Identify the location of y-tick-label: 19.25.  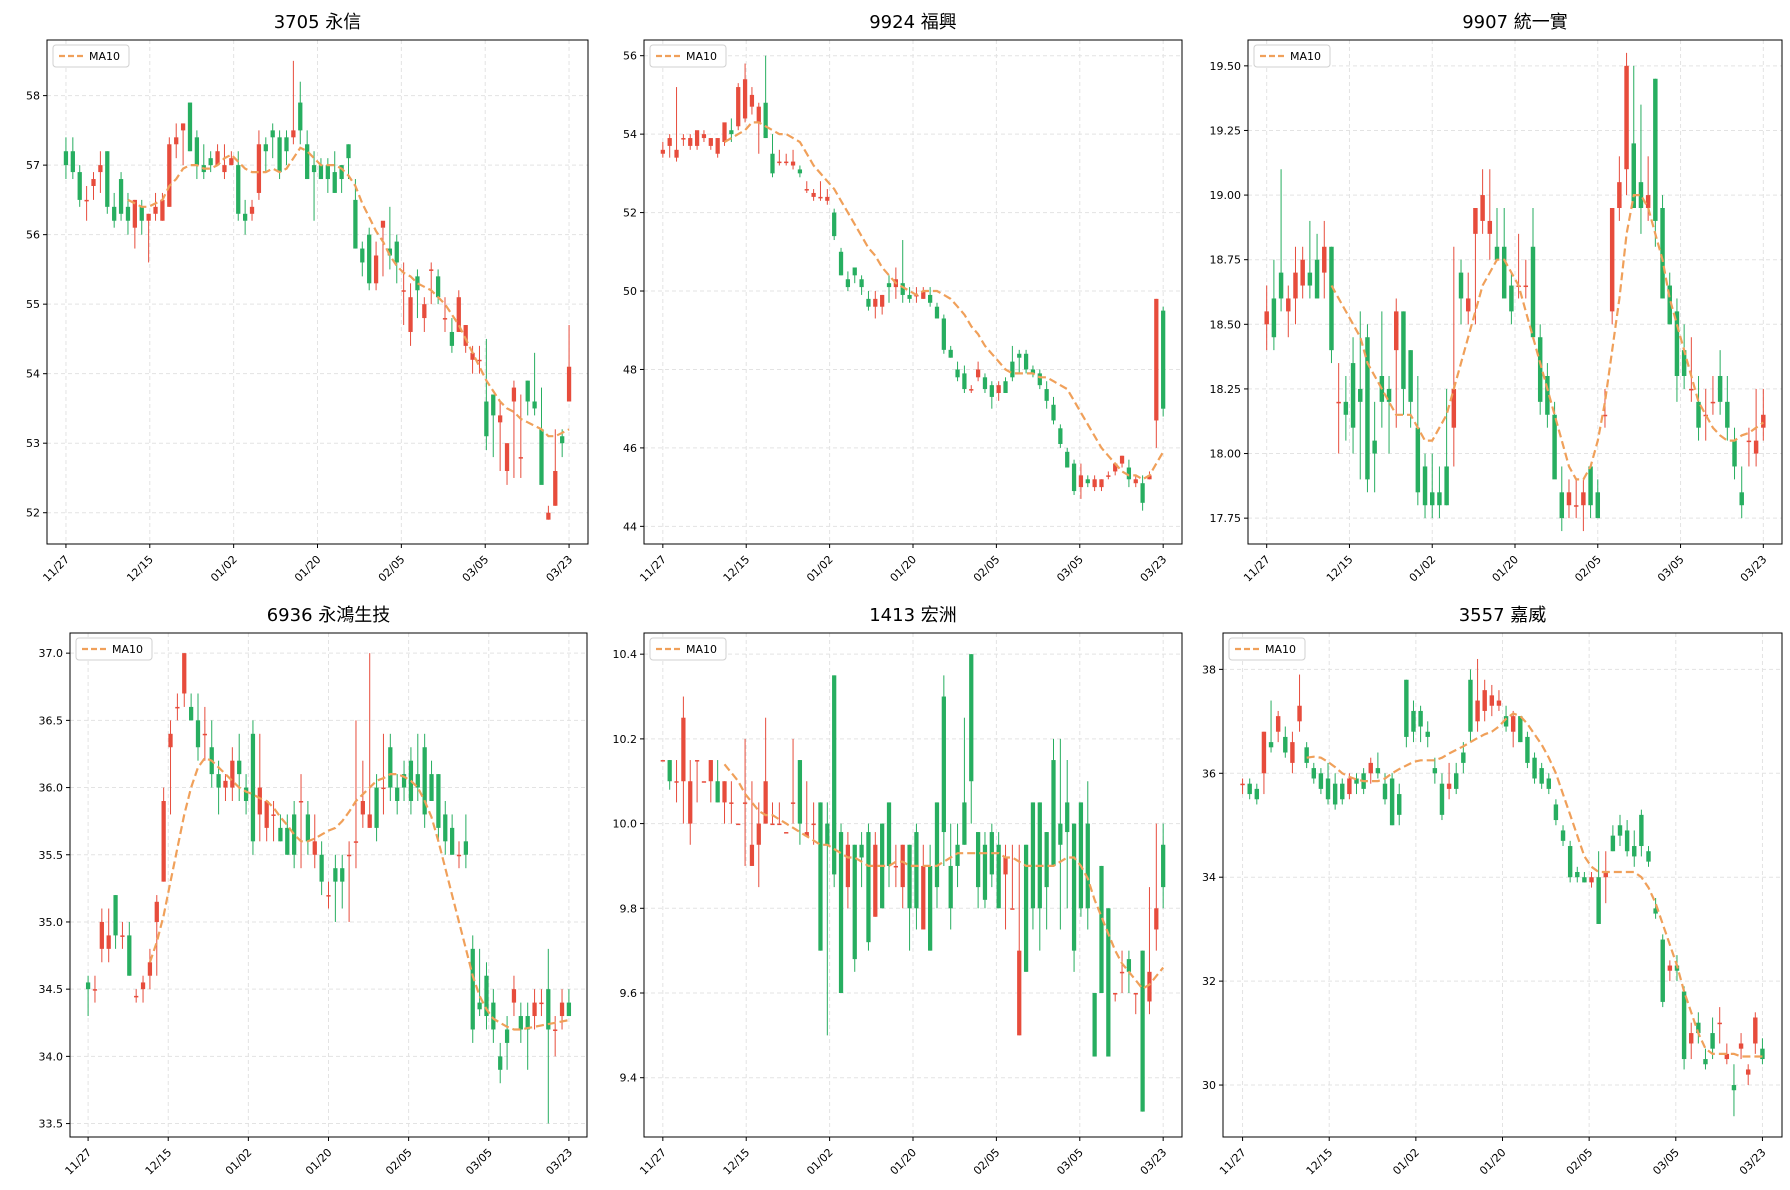
(1226, 130).